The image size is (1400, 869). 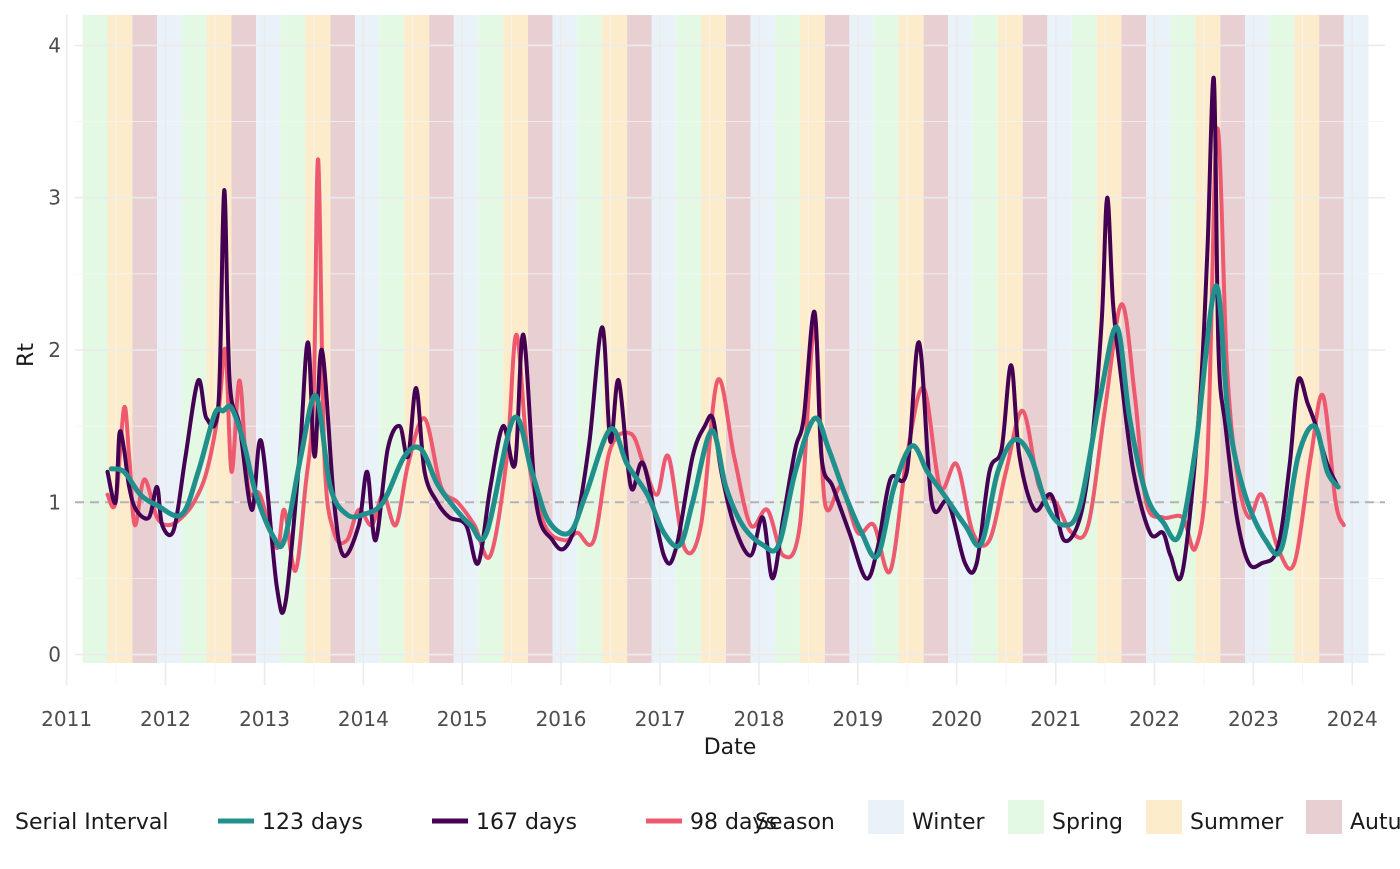 I want to click on x-tick-label: 2020, so click(x=956, y=719).